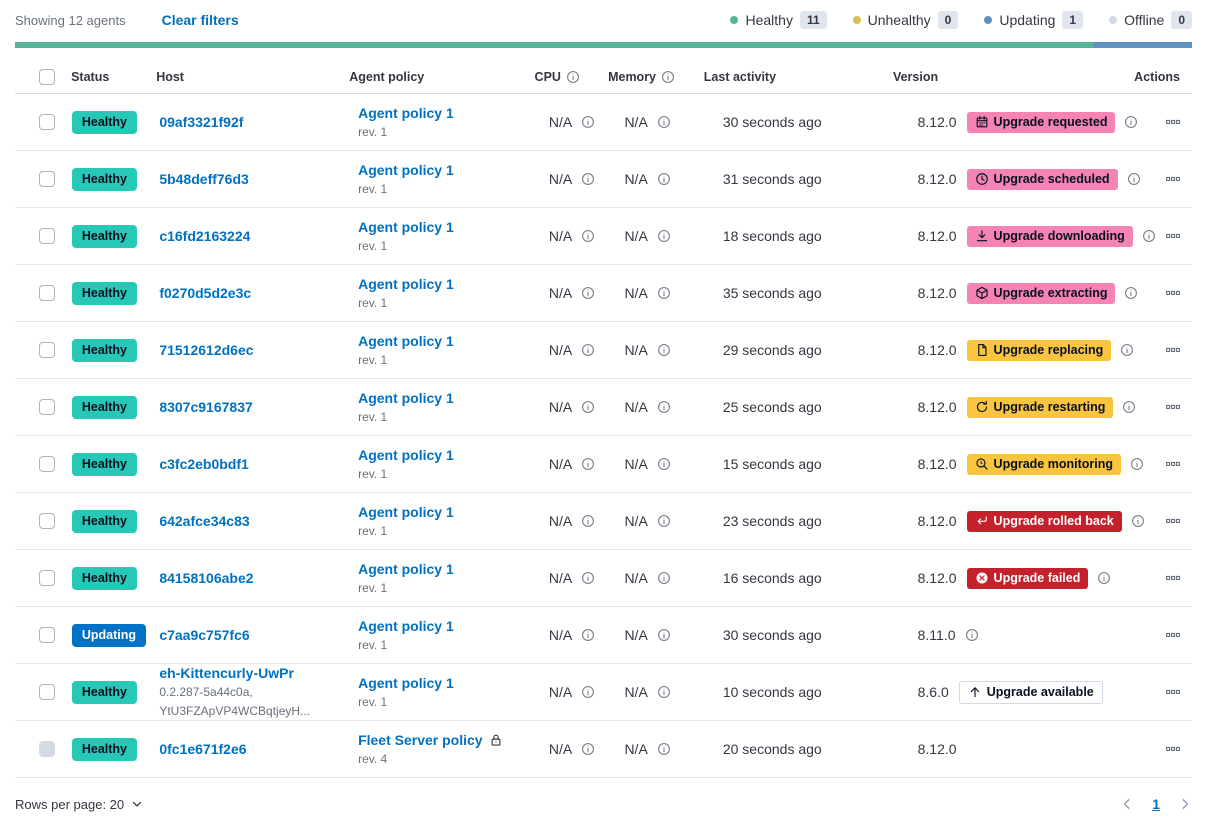 This screenshot has width=1225, height=838. I want to click on host-link: c3fc2eb0bdf1, so click(204, 464).